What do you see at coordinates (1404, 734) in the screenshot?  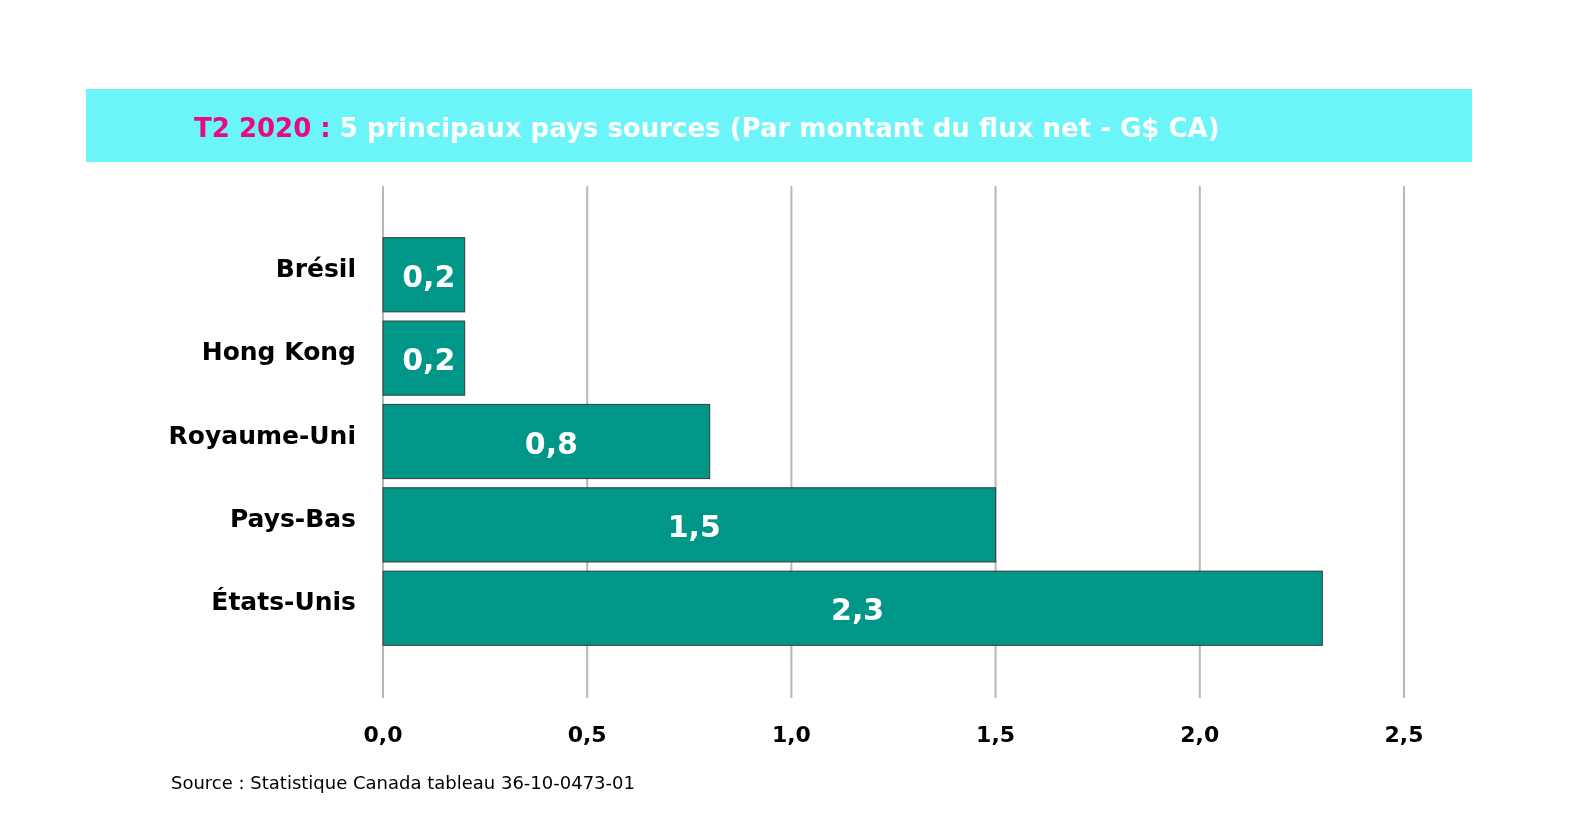 I see `x-tick-label: 2,5` at bounding box center [1404, 734].